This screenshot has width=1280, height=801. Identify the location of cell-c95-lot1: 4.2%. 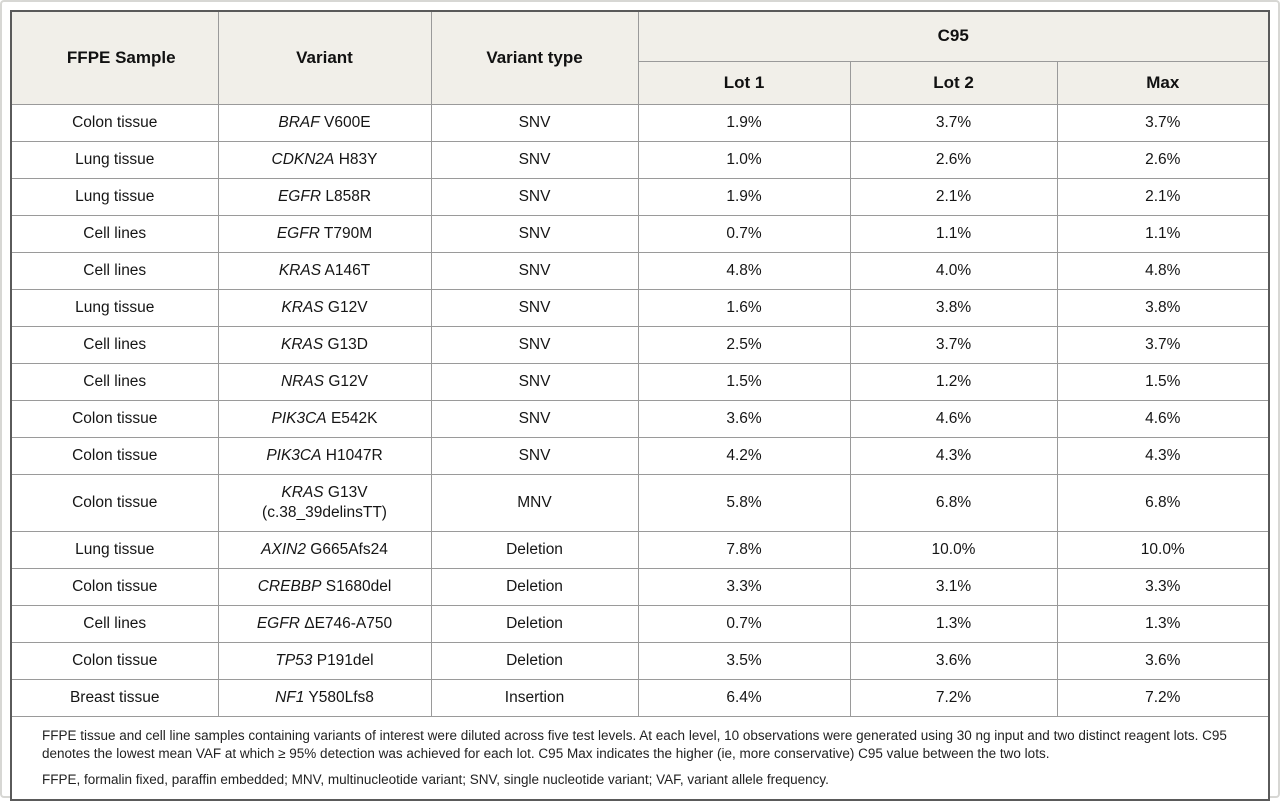
(744, 455).